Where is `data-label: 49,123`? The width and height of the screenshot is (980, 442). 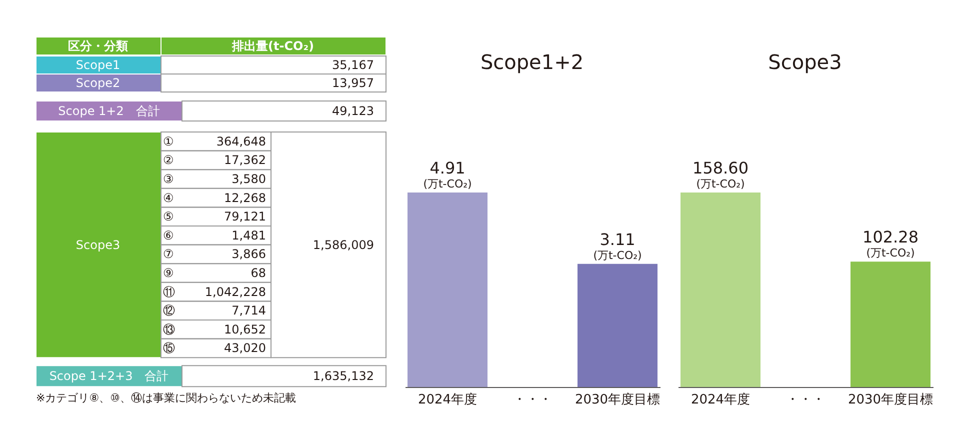 data-label: 49,123 is located at coordinates (353, 111).